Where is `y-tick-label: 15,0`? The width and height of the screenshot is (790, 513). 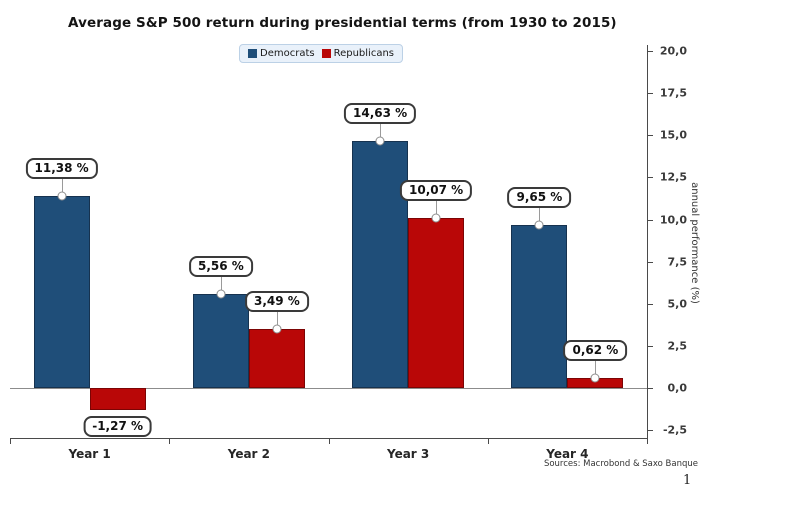 y-tick-label: 15,0 is located at coordinates (673, 135).